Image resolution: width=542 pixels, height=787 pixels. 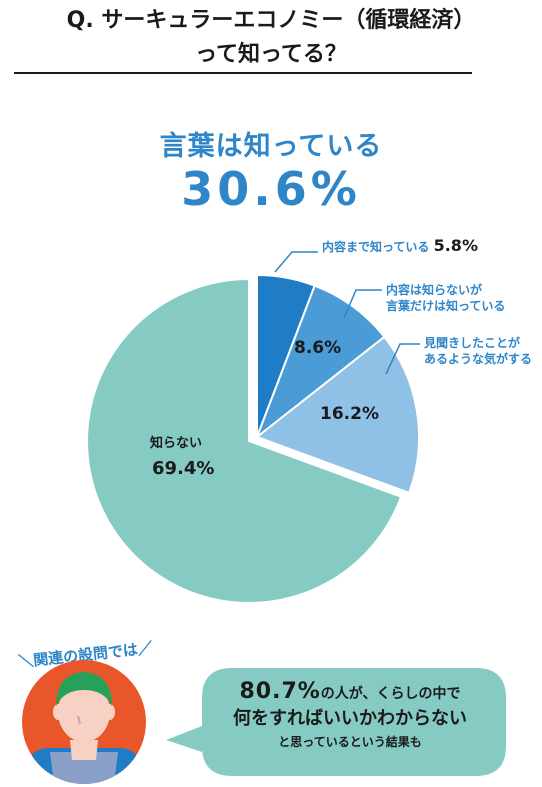 What do you see at coordinates (478, 351) in the screenshot?
I see `annotation-slice-2: 見聞きしたことが あるような気がする` at bounding box center [478, 351].